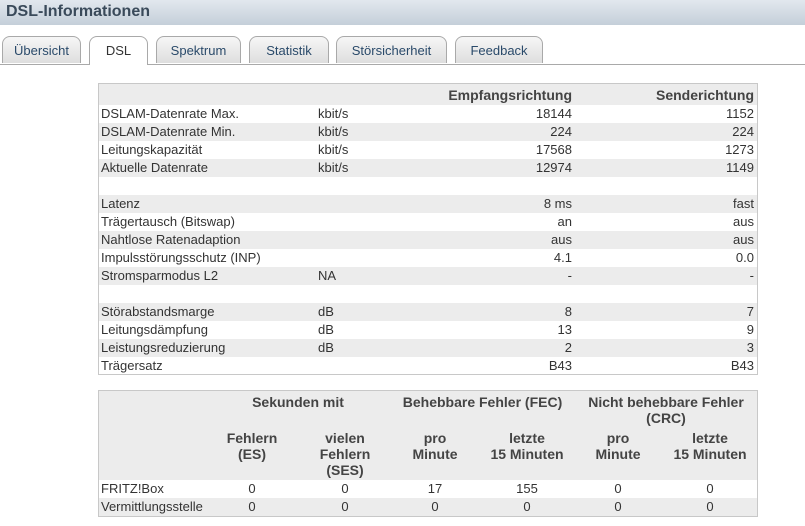  I want to click on rx-value: 8 ms, so click(557, 203).